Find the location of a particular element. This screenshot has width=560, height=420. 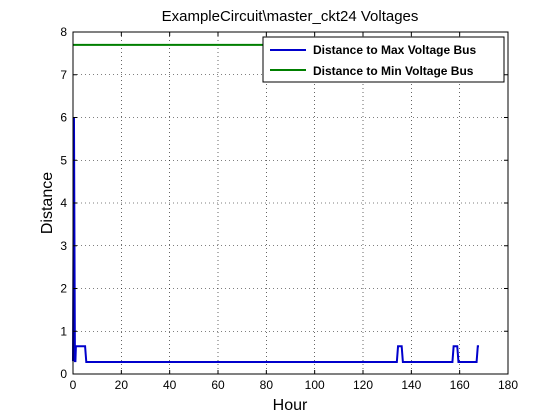

y-axis-title: Distance is located at coordinates (47, 203).